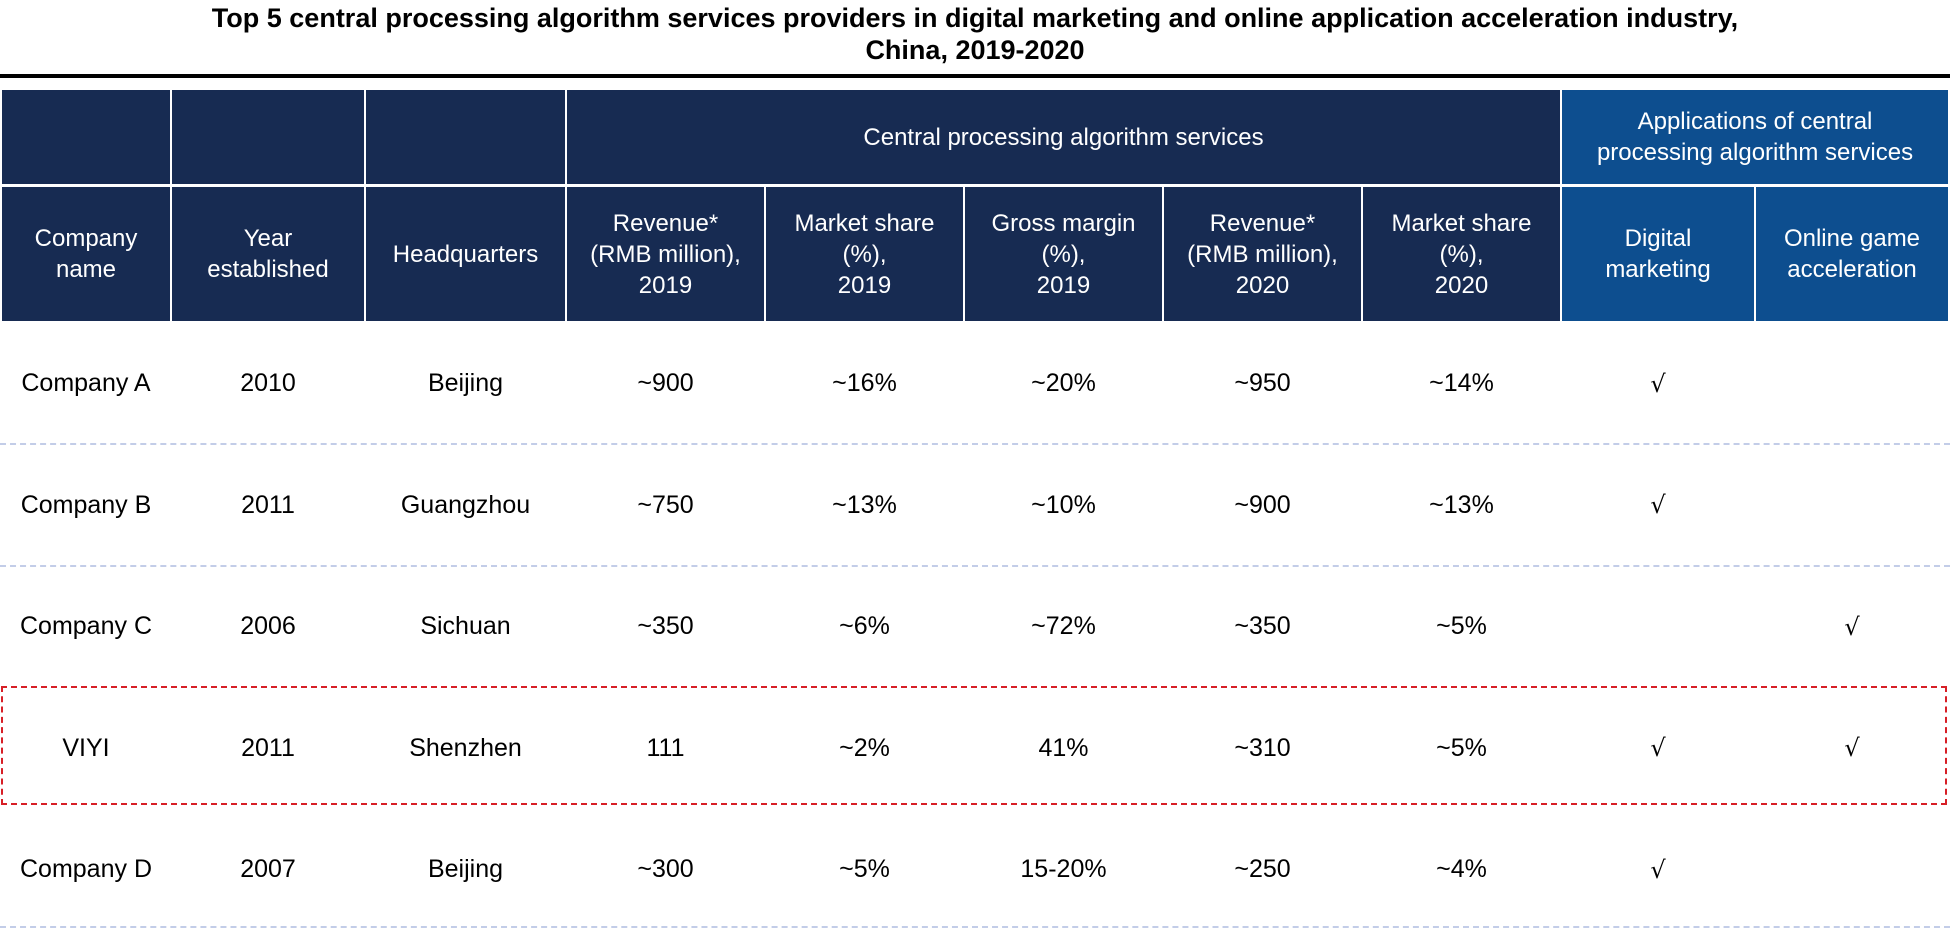 Image resolution: width=1950 pixels, height=931 pixels. Describe the element at coordinates (975, 76) in the screenshot. I see `title-underline` at that location.